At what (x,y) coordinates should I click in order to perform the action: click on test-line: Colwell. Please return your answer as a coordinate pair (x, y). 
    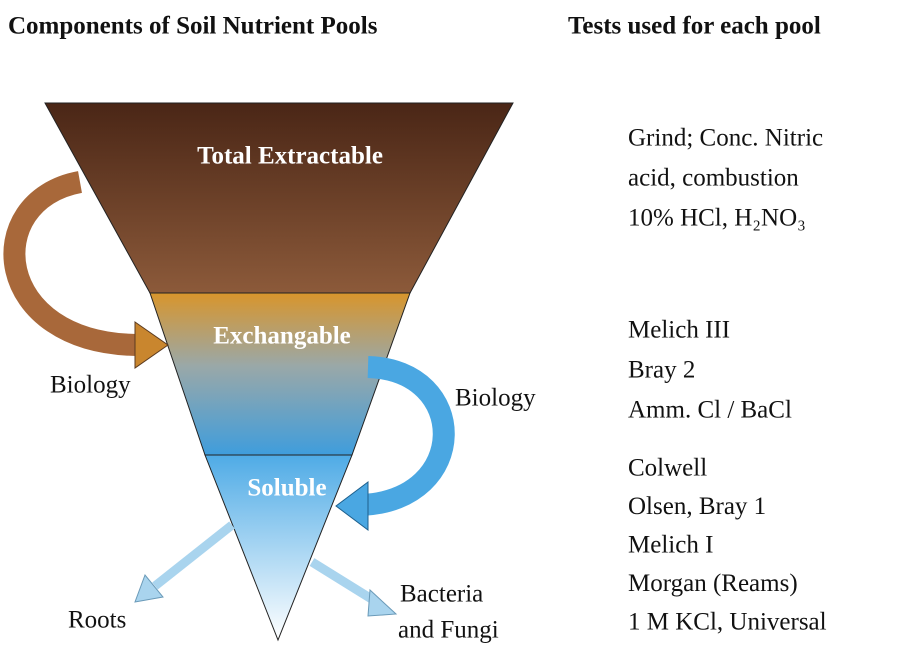
    Looking at the image, I should click on (667, 468).